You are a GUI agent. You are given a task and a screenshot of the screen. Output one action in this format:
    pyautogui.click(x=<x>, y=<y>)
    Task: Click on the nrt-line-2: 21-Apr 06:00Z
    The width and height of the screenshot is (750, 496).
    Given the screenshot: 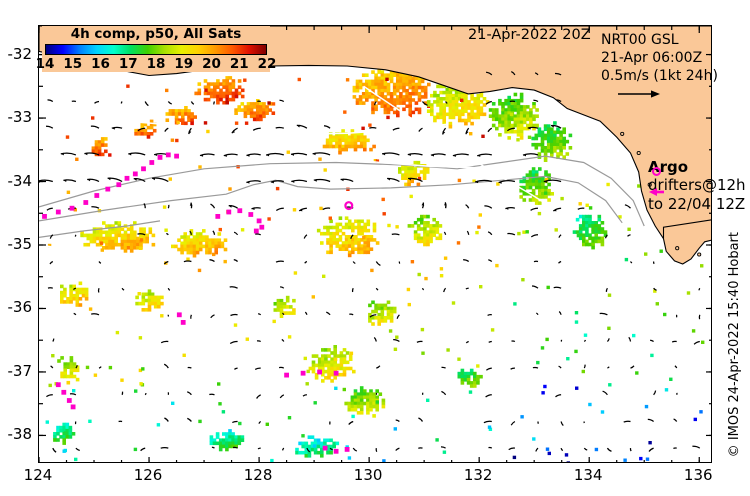 What is the action you would take?
    pyautogui.click(x=652, y=58)
    